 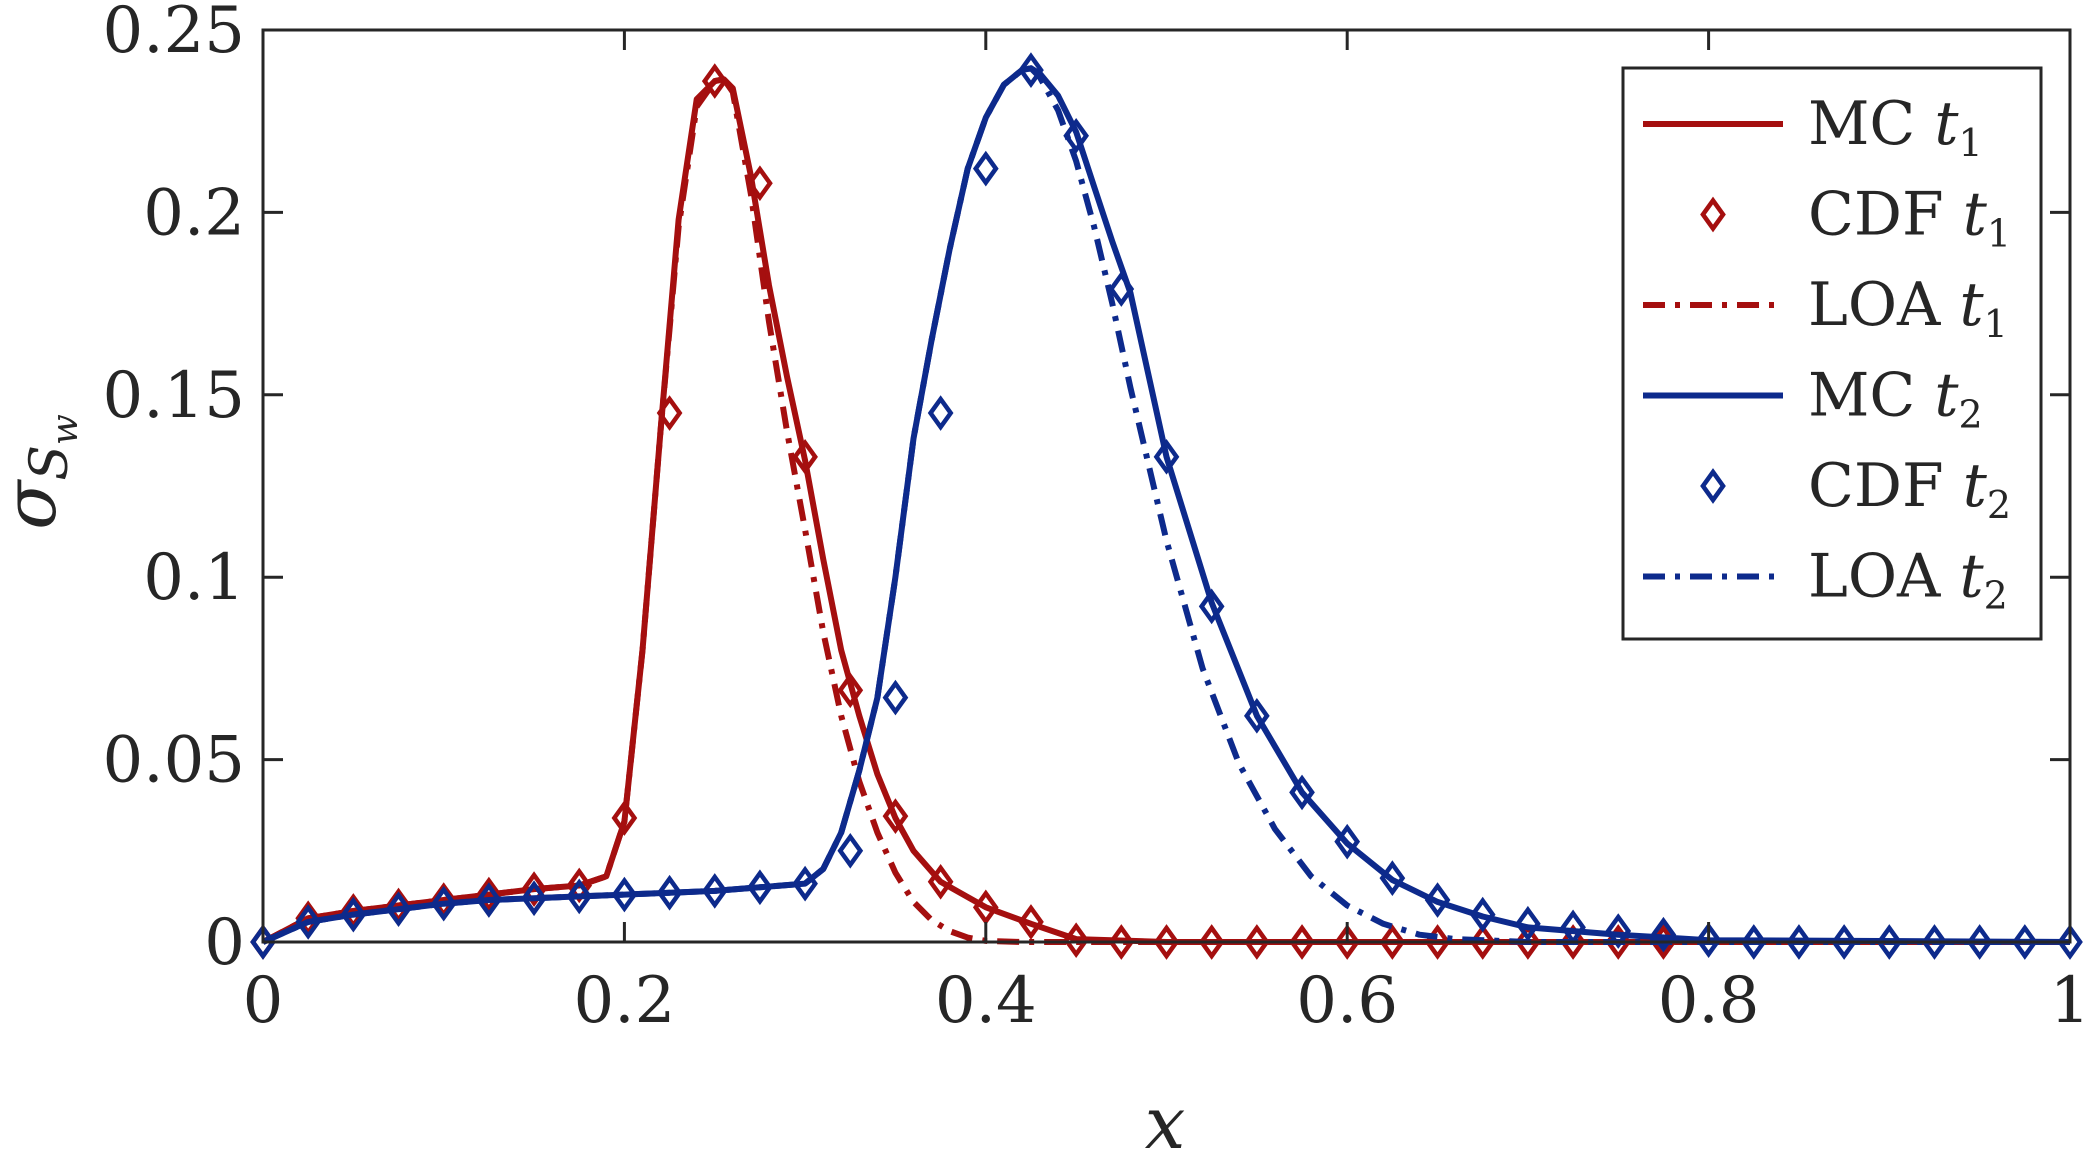 What do you see at coordinates (1165, 1116) in the screenshot?
I see `x-axis-label: x` at bounding box center [1165, 1116].